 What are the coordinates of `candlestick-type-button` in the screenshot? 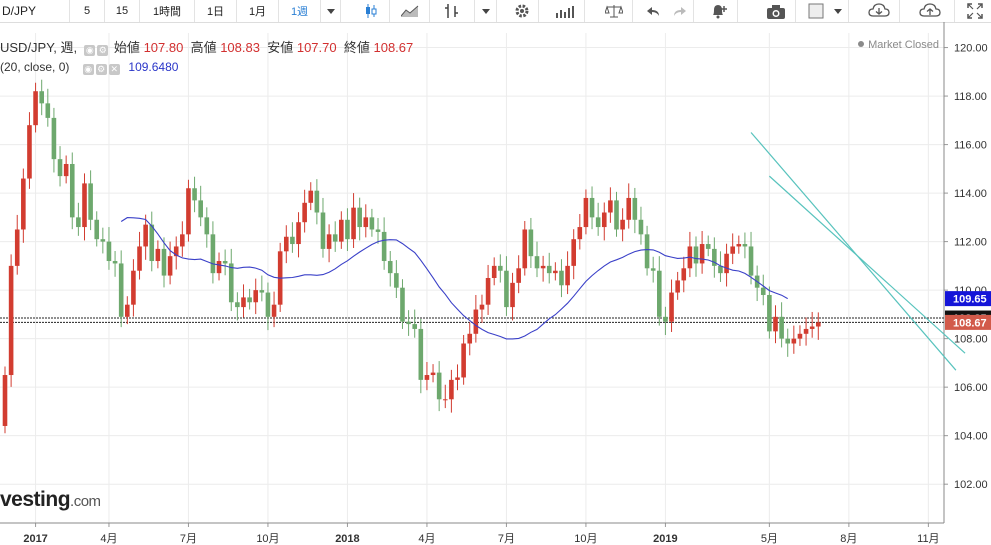 It's located at (371, 11).